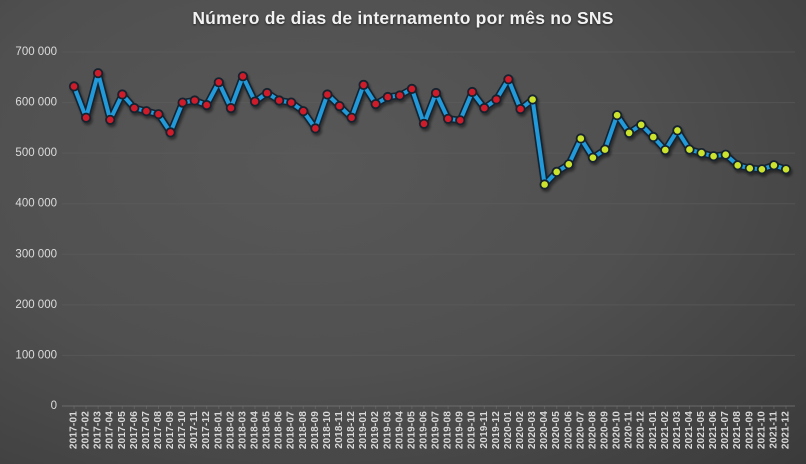 This screenshot has width=806, height=464. I want to click on x-axis-tick-label: 2021-05, so click(701, 430).